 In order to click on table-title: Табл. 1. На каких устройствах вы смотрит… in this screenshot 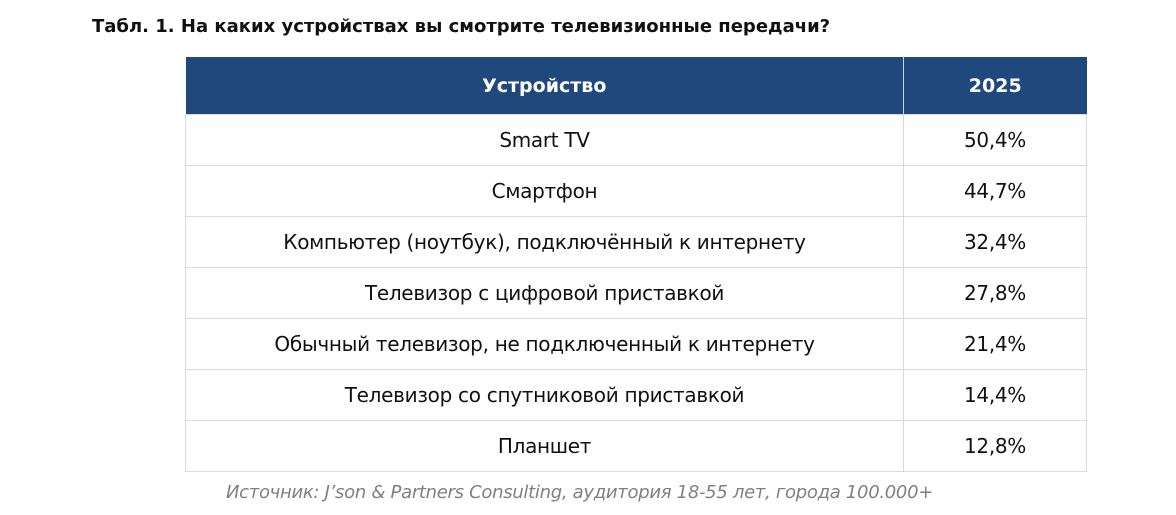, I will do `click(461, 26)`.